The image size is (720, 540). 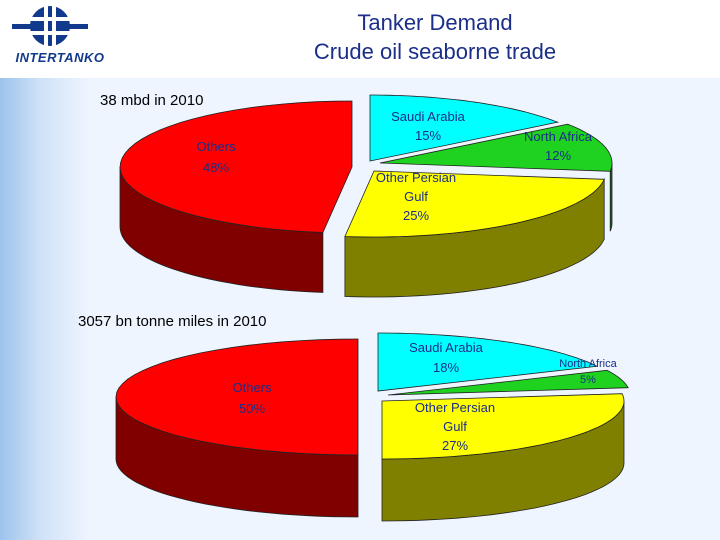 What do you see at coordinates (416, 196) in the screenshot?
I see `pie1-label-other-persian-gulf-name: Gulf` at bounding box center [416, 196].